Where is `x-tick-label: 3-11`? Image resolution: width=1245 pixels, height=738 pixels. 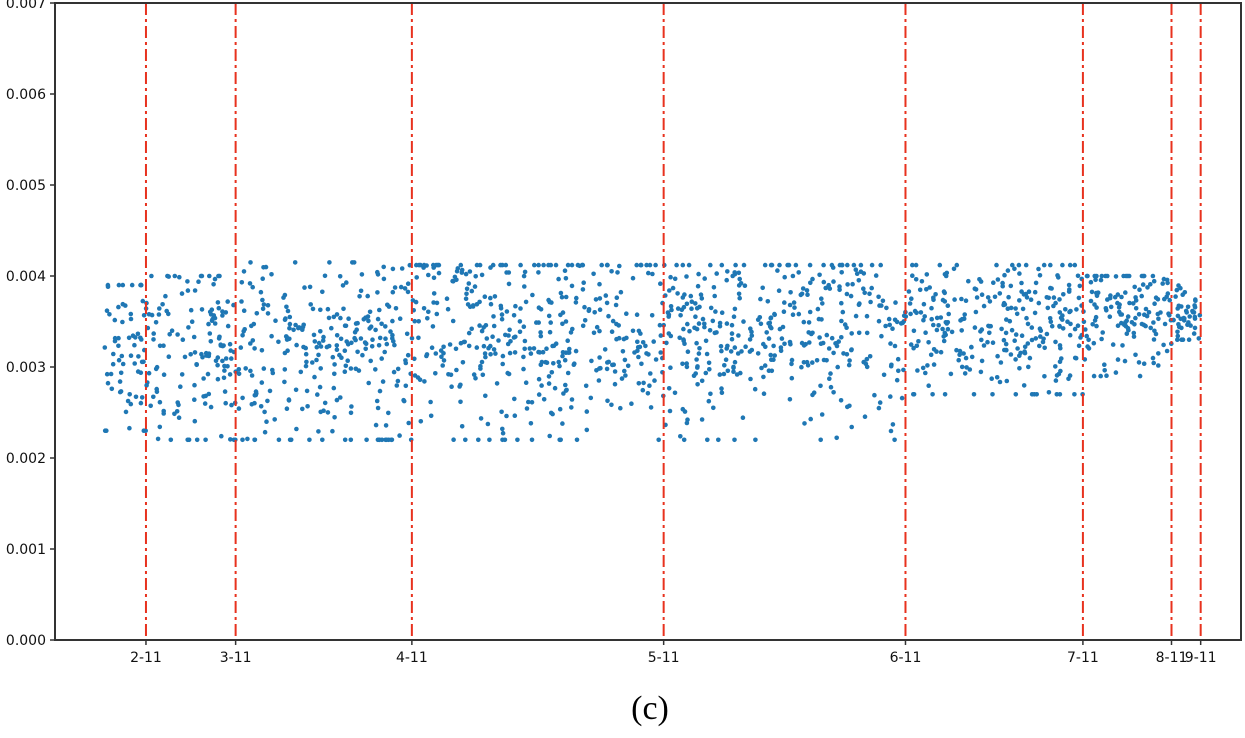
x-tick-label: 3-11 is located at coordinates (236, 658).